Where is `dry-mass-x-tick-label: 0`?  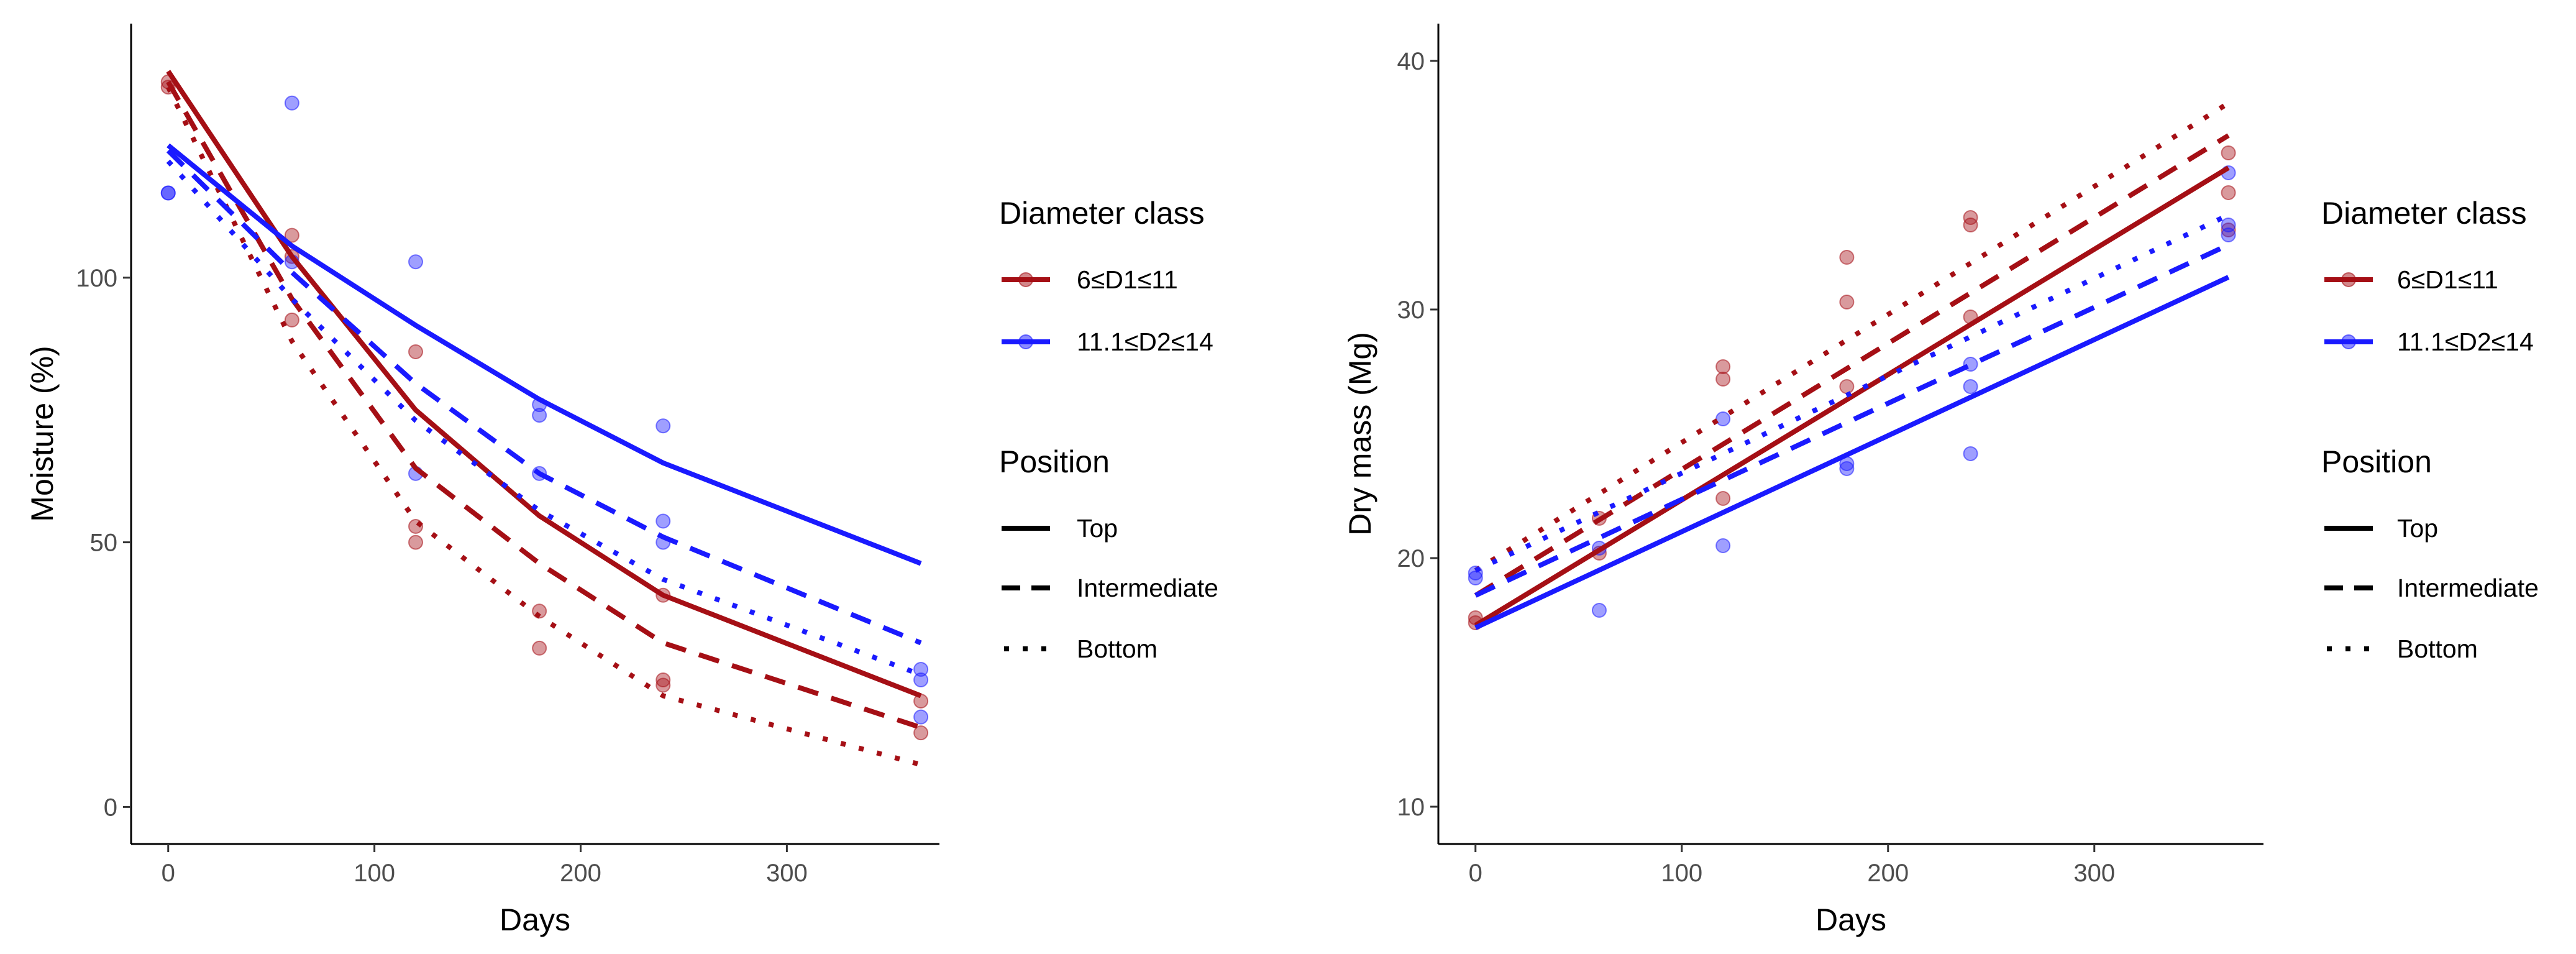
dry-mass-x-tick-label: 0 is located at coordinates (1475, 873).